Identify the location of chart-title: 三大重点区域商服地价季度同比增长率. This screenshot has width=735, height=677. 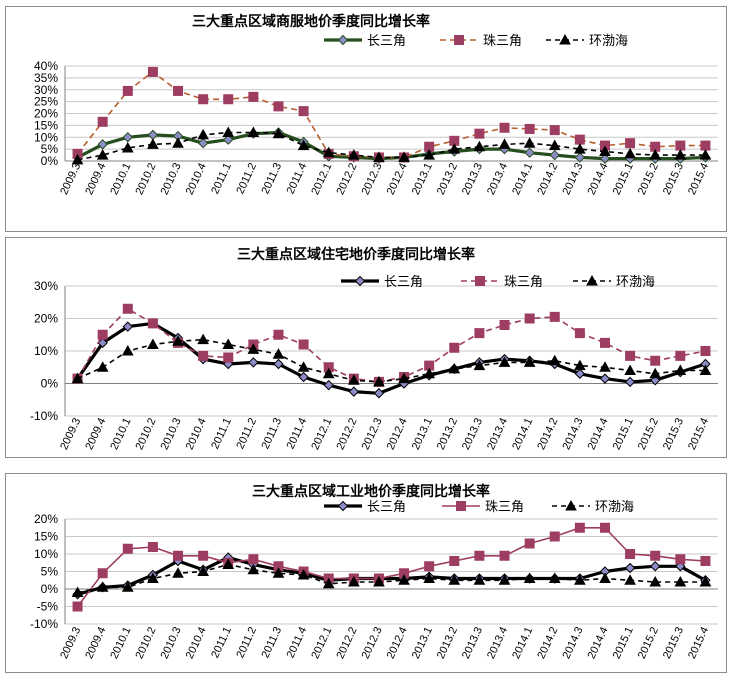
(311, 21).